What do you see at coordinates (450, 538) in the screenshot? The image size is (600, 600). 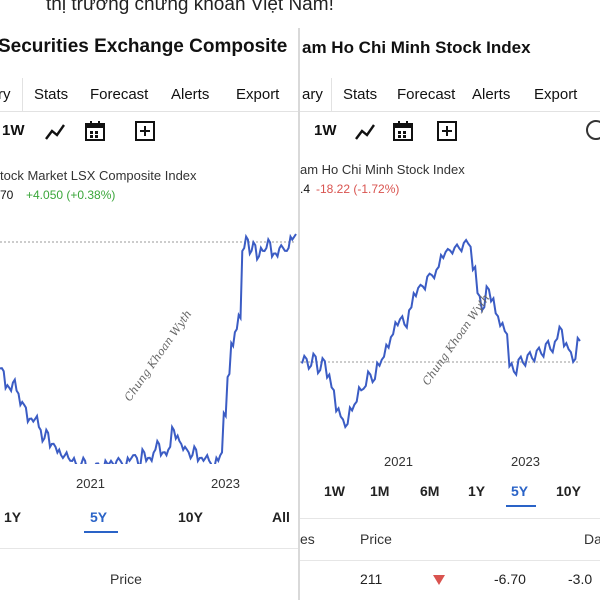 I see `table-header: es Price Da` at bounding box center [450, 538].